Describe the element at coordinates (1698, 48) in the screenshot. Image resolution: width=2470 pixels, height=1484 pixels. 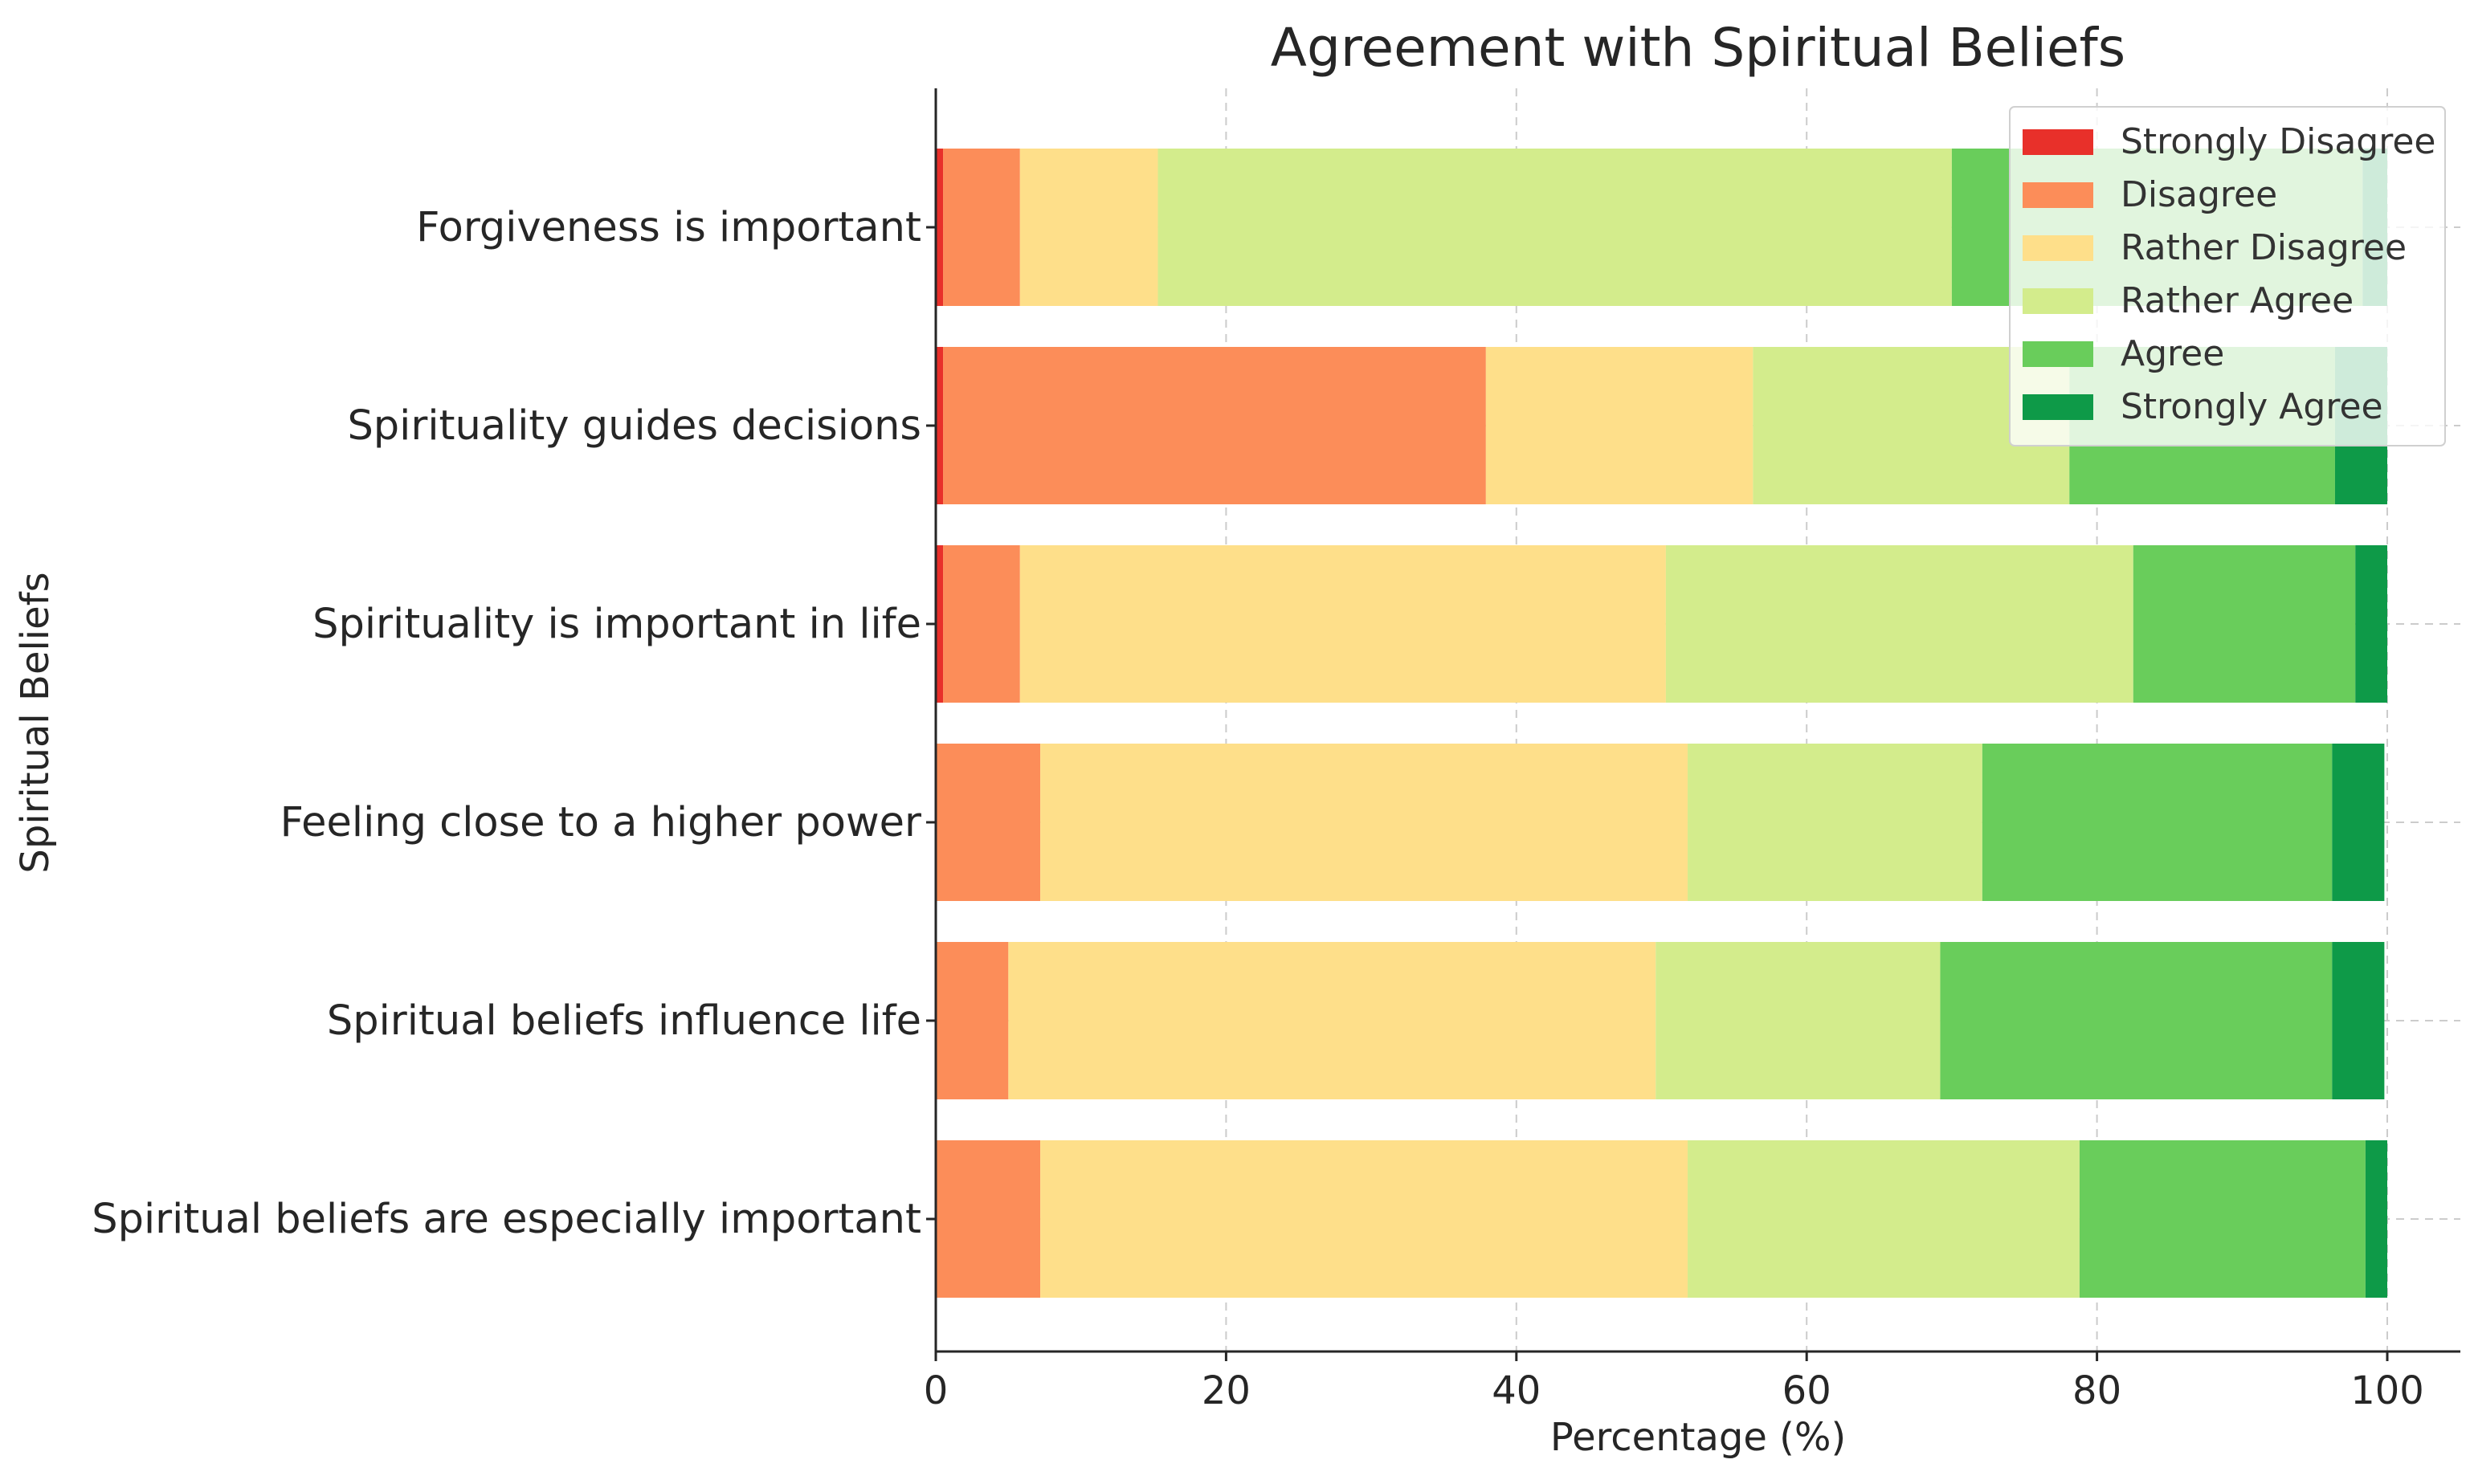
I see `chart-title: Agreement with Spiritual Beliefs` at that location.